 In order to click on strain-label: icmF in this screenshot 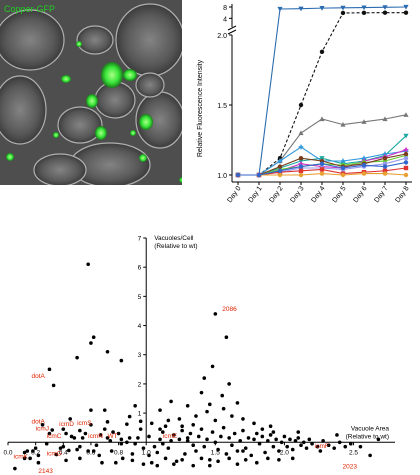, I will do `click(322, 446)`.